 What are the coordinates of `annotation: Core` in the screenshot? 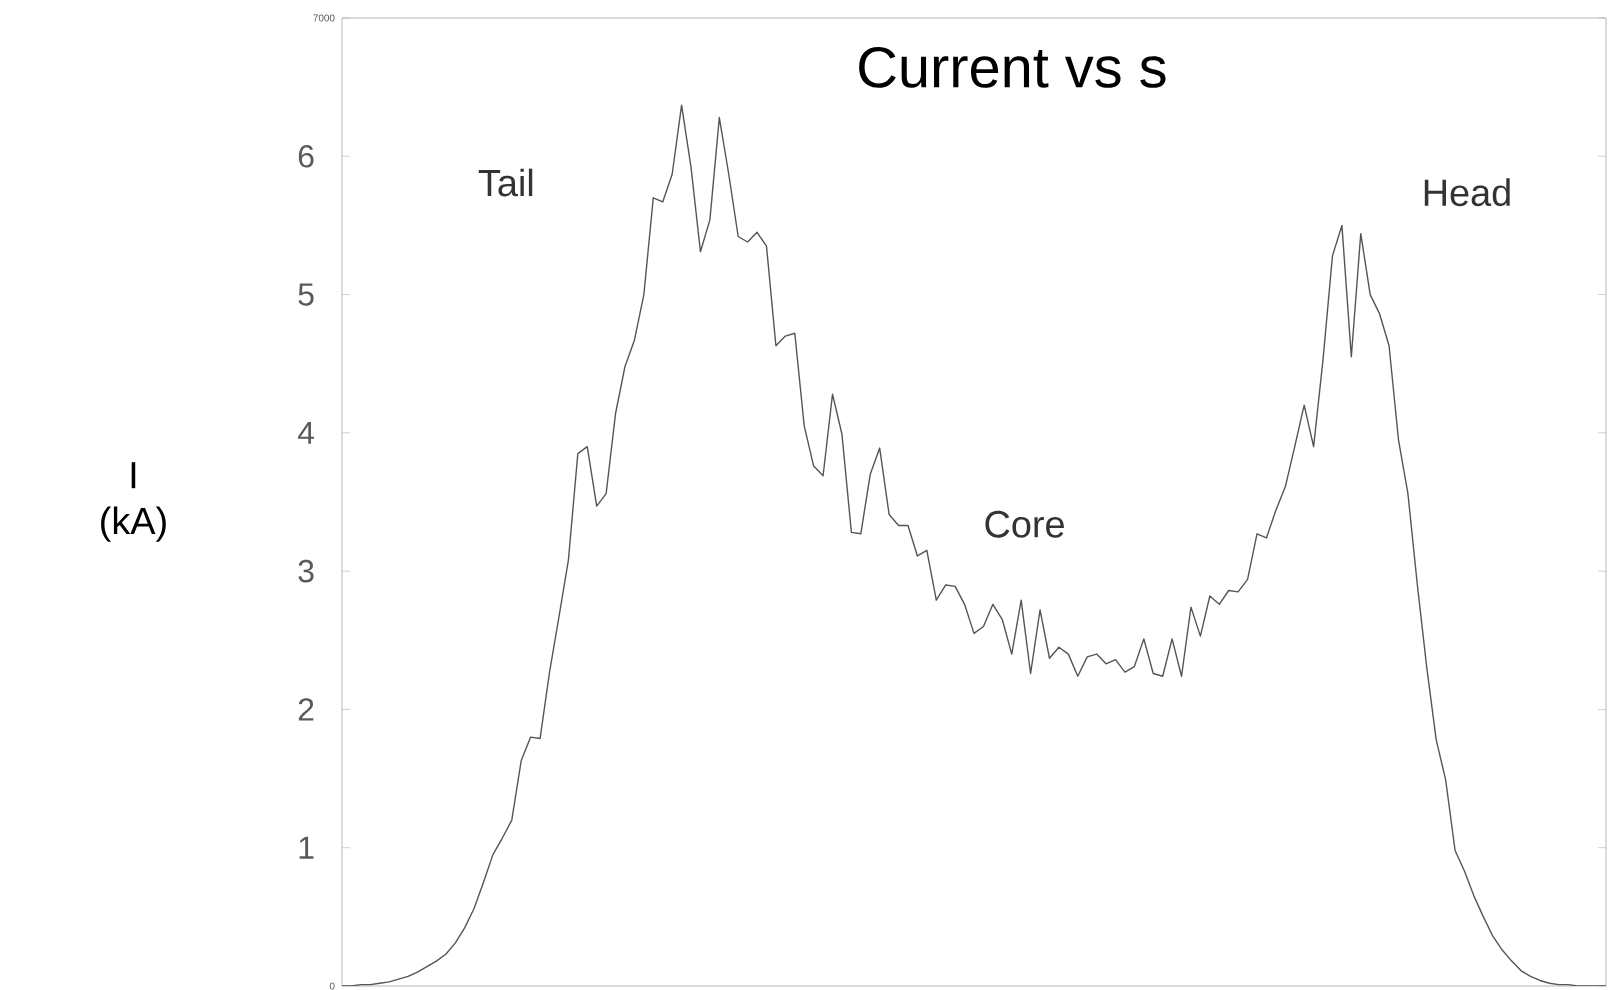 It's located at (1024, 524).